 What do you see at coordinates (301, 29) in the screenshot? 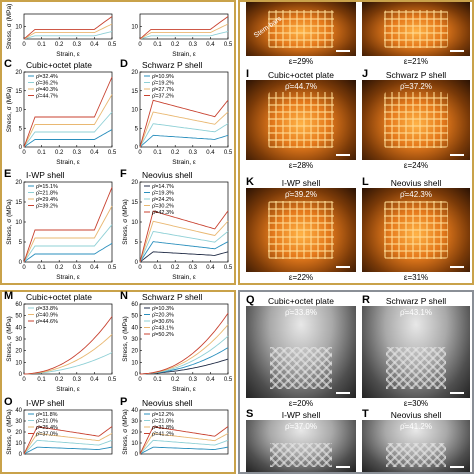
I see `specimen-photo: Stem bars` at bounding box center [301, 29].